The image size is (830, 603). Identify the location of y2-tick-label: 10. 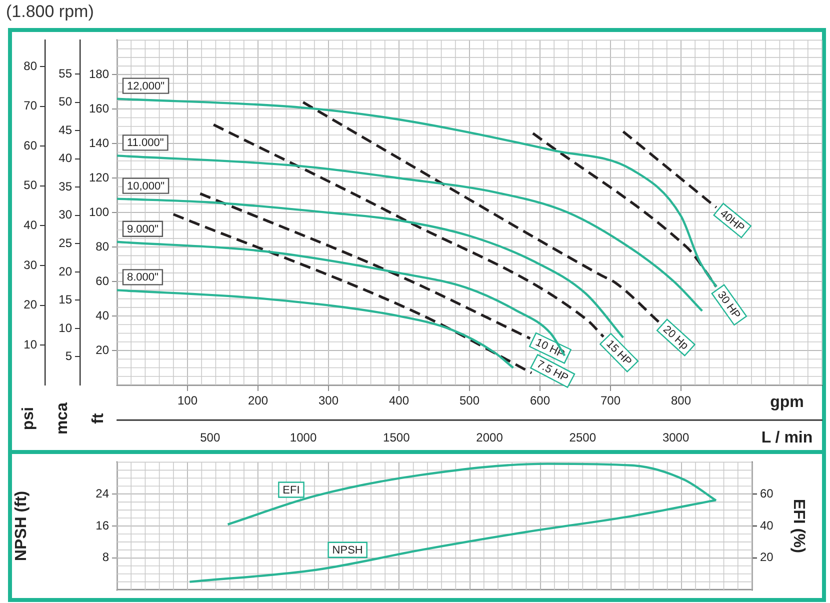
(65, 327).